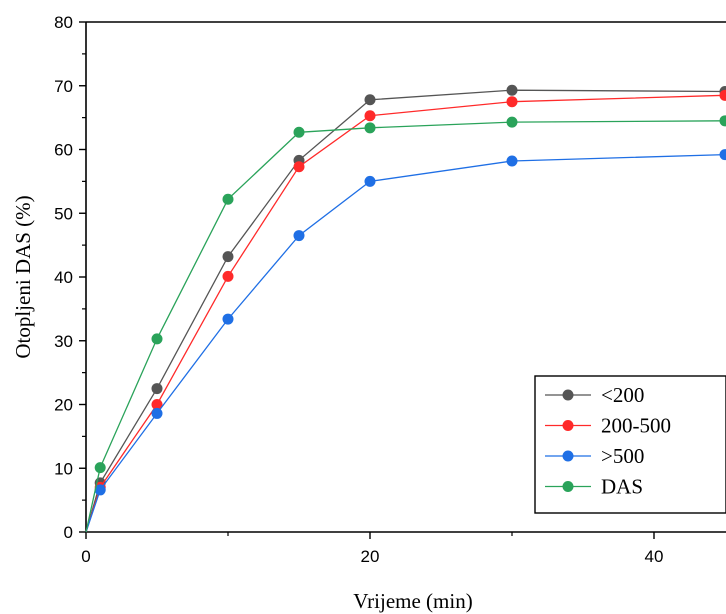 This screenshot has height=614, width=726. What do you see at coordinates (594, 487) in the screenshot?
I see `legend-entry: DAS` at bounding box center [594, 487].